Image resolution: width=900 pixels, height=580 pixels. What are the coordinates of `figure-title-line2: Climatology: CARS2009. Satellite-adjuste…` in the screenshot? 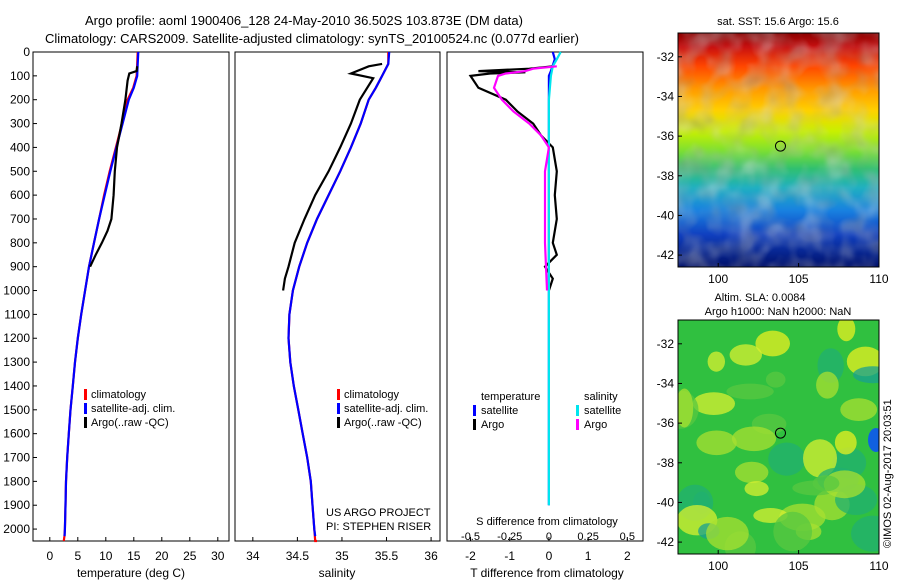 It's located at (312, 38).